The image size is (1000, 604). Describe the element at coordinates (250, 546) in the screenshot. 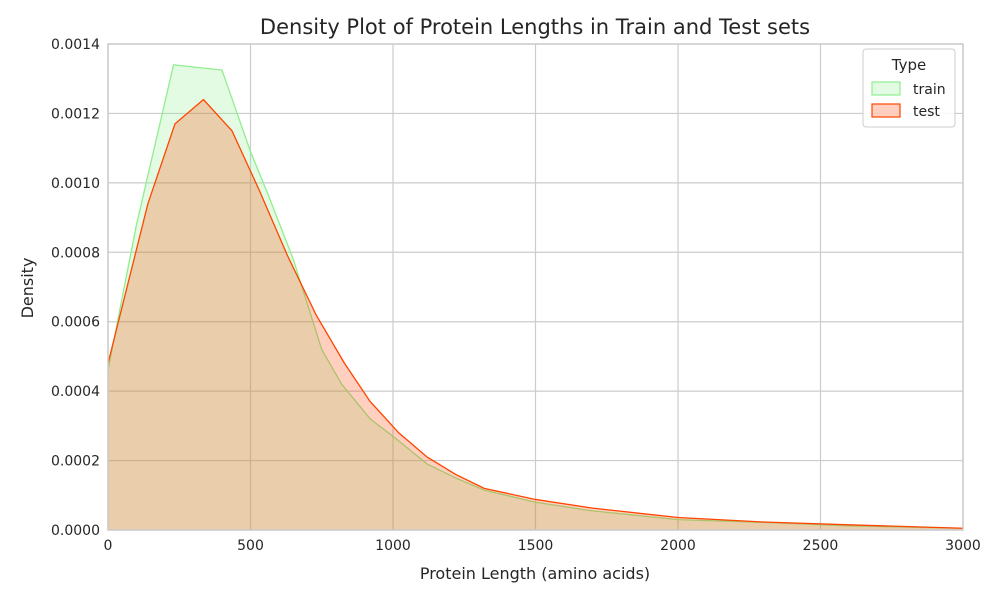

I see `x-tick-label: 500` at that location.